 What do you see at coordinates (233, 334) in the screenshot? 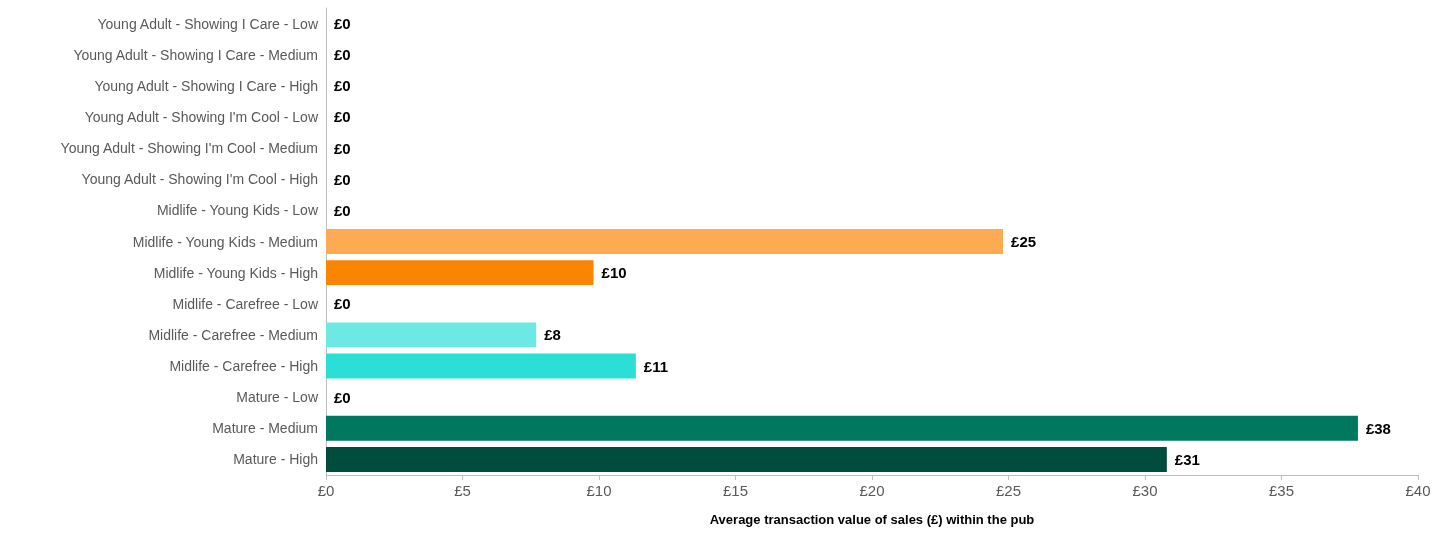
I see `y-tick-label: Midlife - Carefree - Medium` at bounding box center [233, 334].